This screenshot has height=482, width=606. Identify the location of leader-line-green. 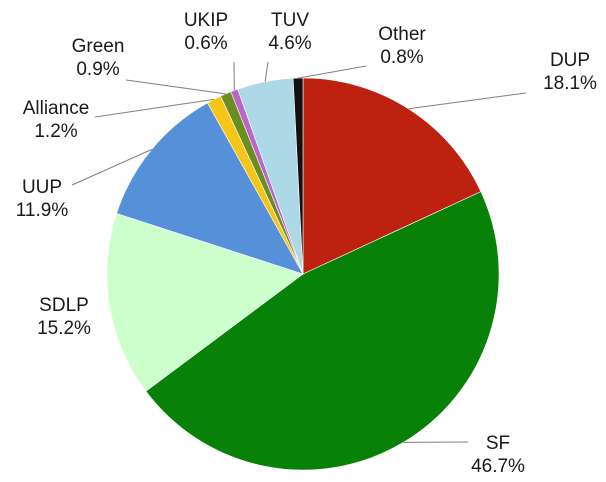
(175, 87).